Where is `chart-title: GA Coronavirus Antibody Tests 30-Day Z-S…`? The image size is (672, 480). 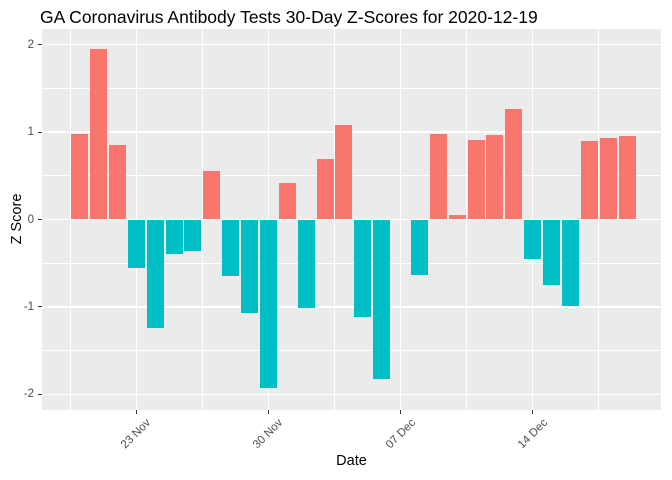
chart-title: GA Coronavirus Antibody Tests 30-Day Z-S… is located at coordinates (289, 17).